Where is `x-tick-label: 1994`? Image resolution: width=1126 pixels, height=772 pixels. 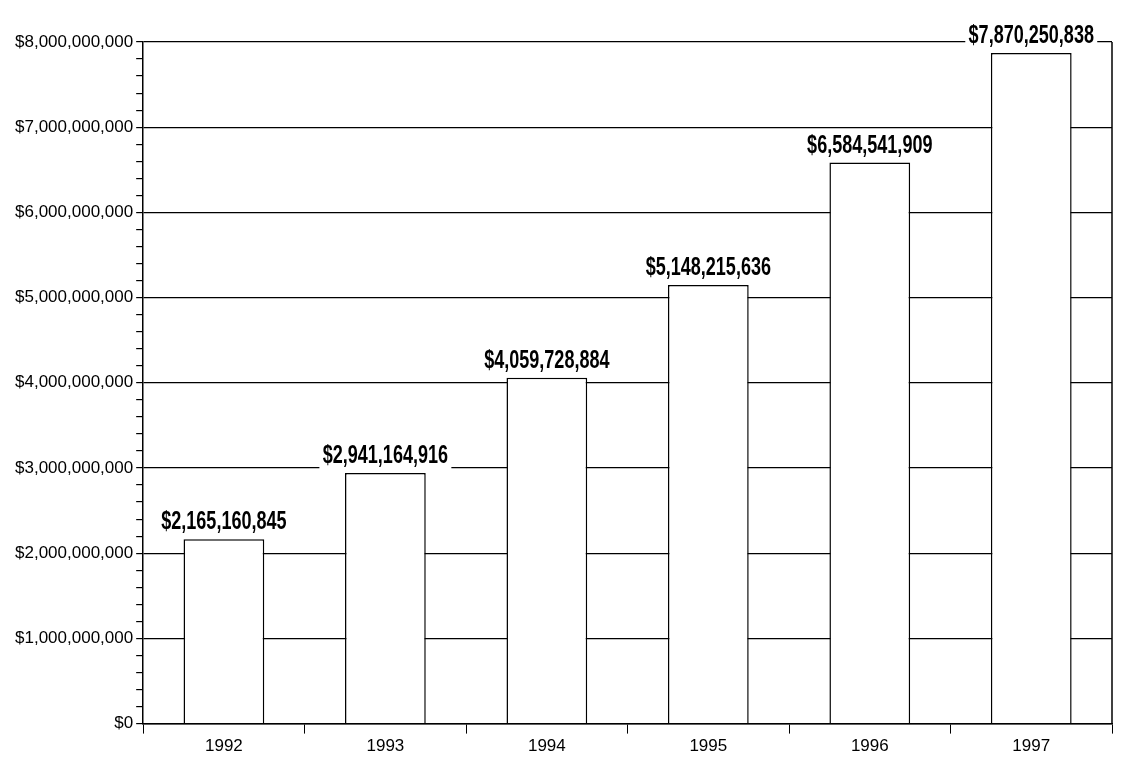 x-tick-label: 1994 is located at coordinates (546, 746).